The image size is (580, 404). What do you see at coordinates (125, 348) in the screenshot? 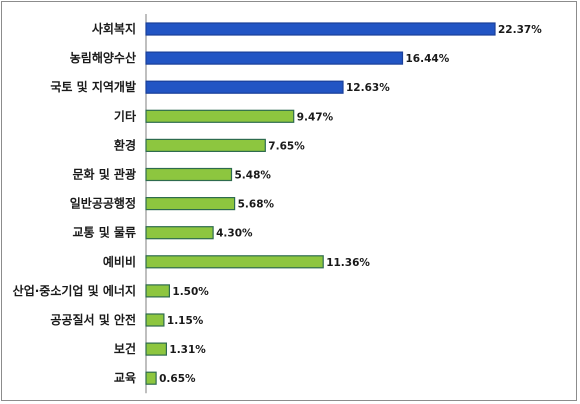
I see `category-label: 보건` at bounding box center [125, 348].